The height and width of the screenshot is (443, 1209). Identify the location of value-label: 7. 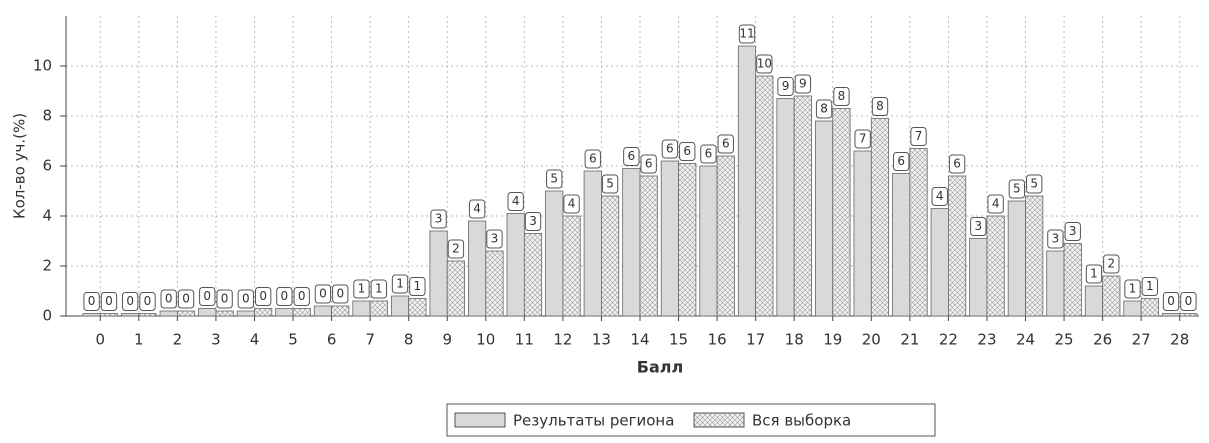
(863, 139).